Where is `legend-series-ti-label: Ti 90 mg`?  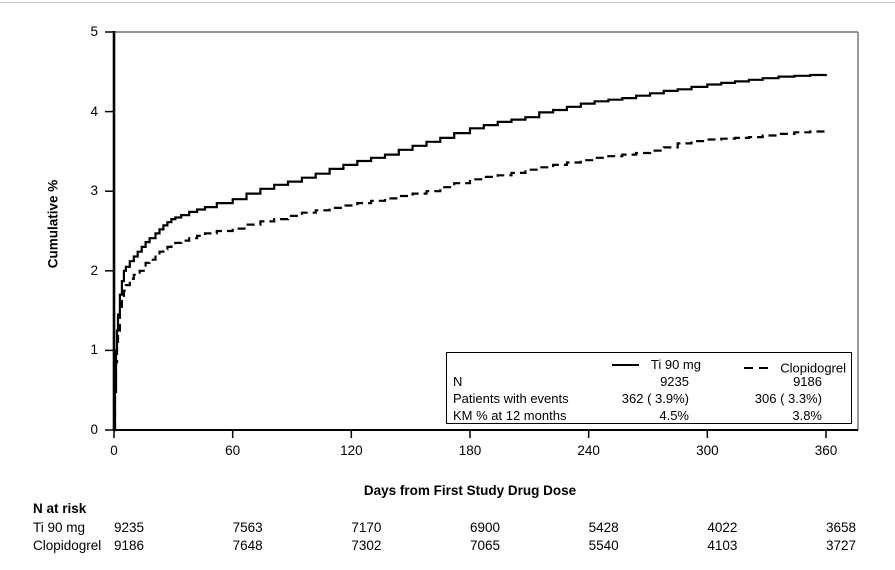 legend-series-ti-label: Ti 90 mg is located at coordinates (675, 364).